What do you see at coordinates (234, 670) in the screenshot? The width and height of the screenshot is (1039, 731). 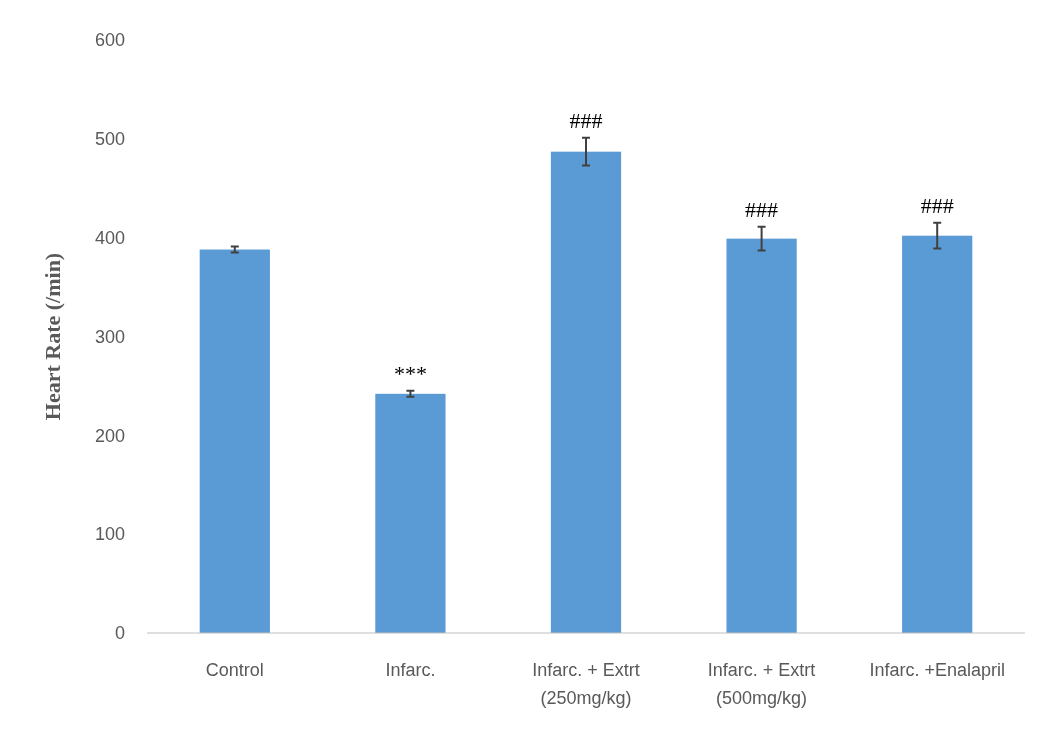 I see `x-tick-label: Control` at bounding box center [234, 670].